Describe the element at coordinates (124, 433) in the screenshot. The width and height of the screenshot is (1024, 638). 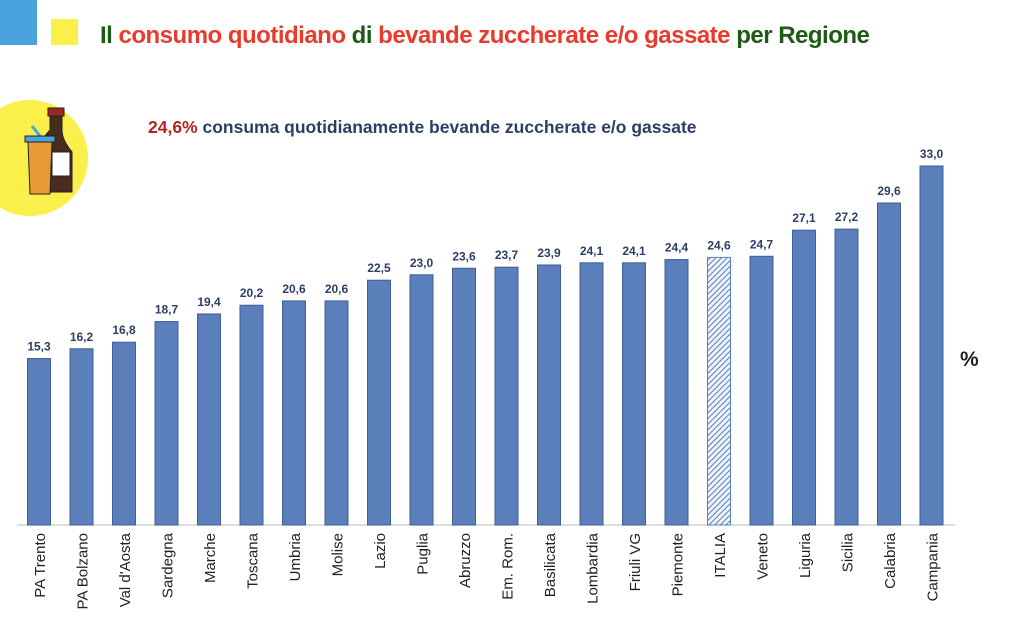
I see `bar-val-d-aosta` at that location.